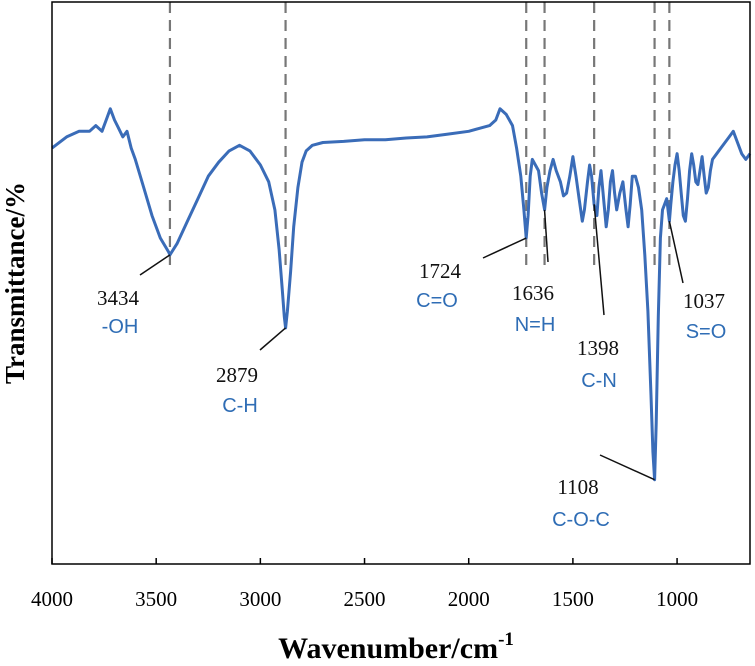  I want to click on peak-label-3434: 3434, so click(118, 298).